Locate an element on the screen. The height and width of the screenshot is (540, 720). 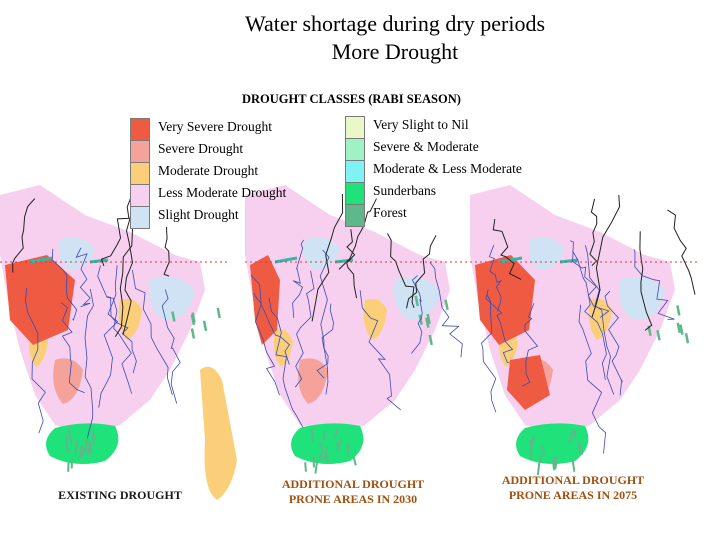
map-label-2030: ADDITIONAL DROUGHT PRONE AREAS IN 2030 is located at coordinates (353, 492).